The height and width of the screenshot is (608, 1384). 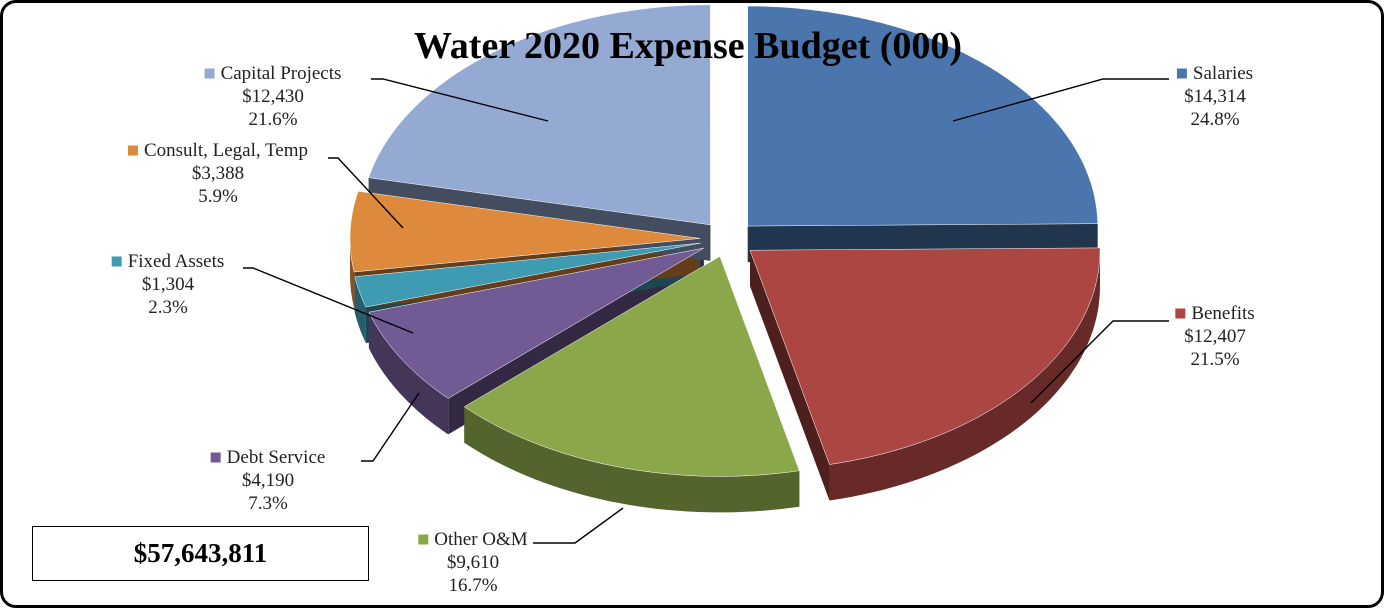 What do you see at coordinates (168, 307) in the screenshot?
I see `label-percent-fixed-assets: 2.3%` at bounding box center [168, 307].